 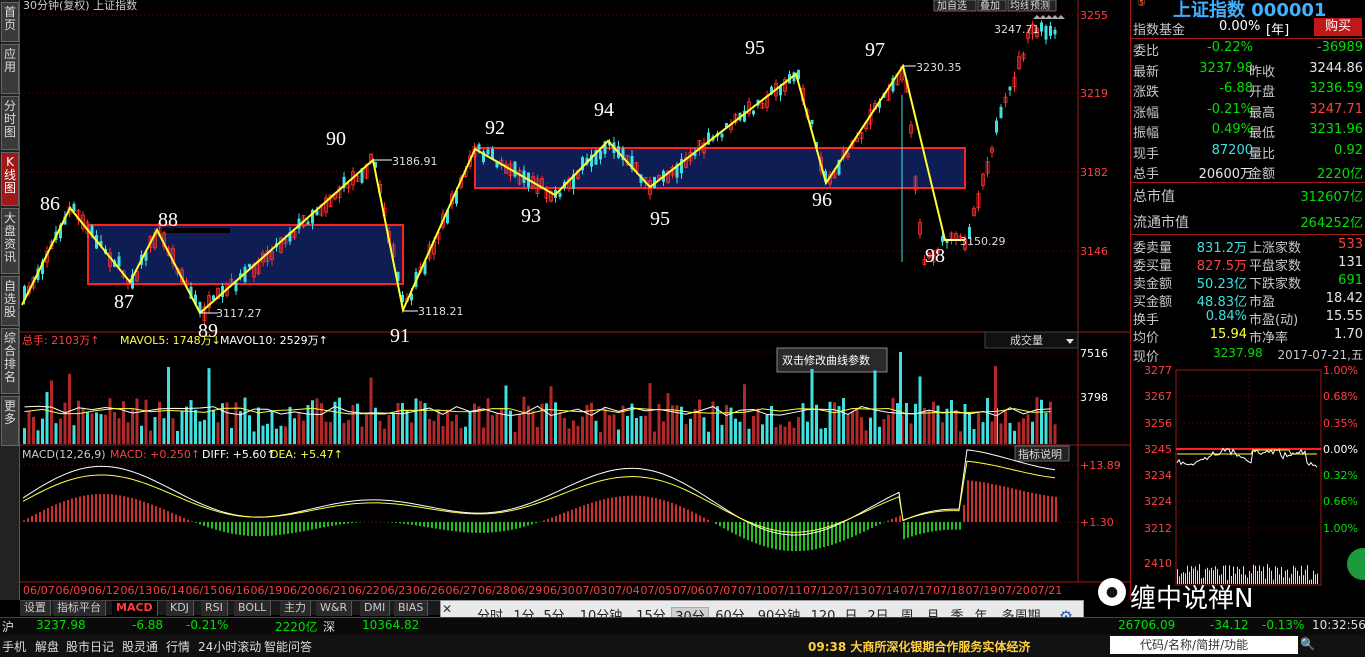 What do you see at coordinates (992, 6) in the screenshot?
I see `overlay-button` at bounding box center [992, 6].